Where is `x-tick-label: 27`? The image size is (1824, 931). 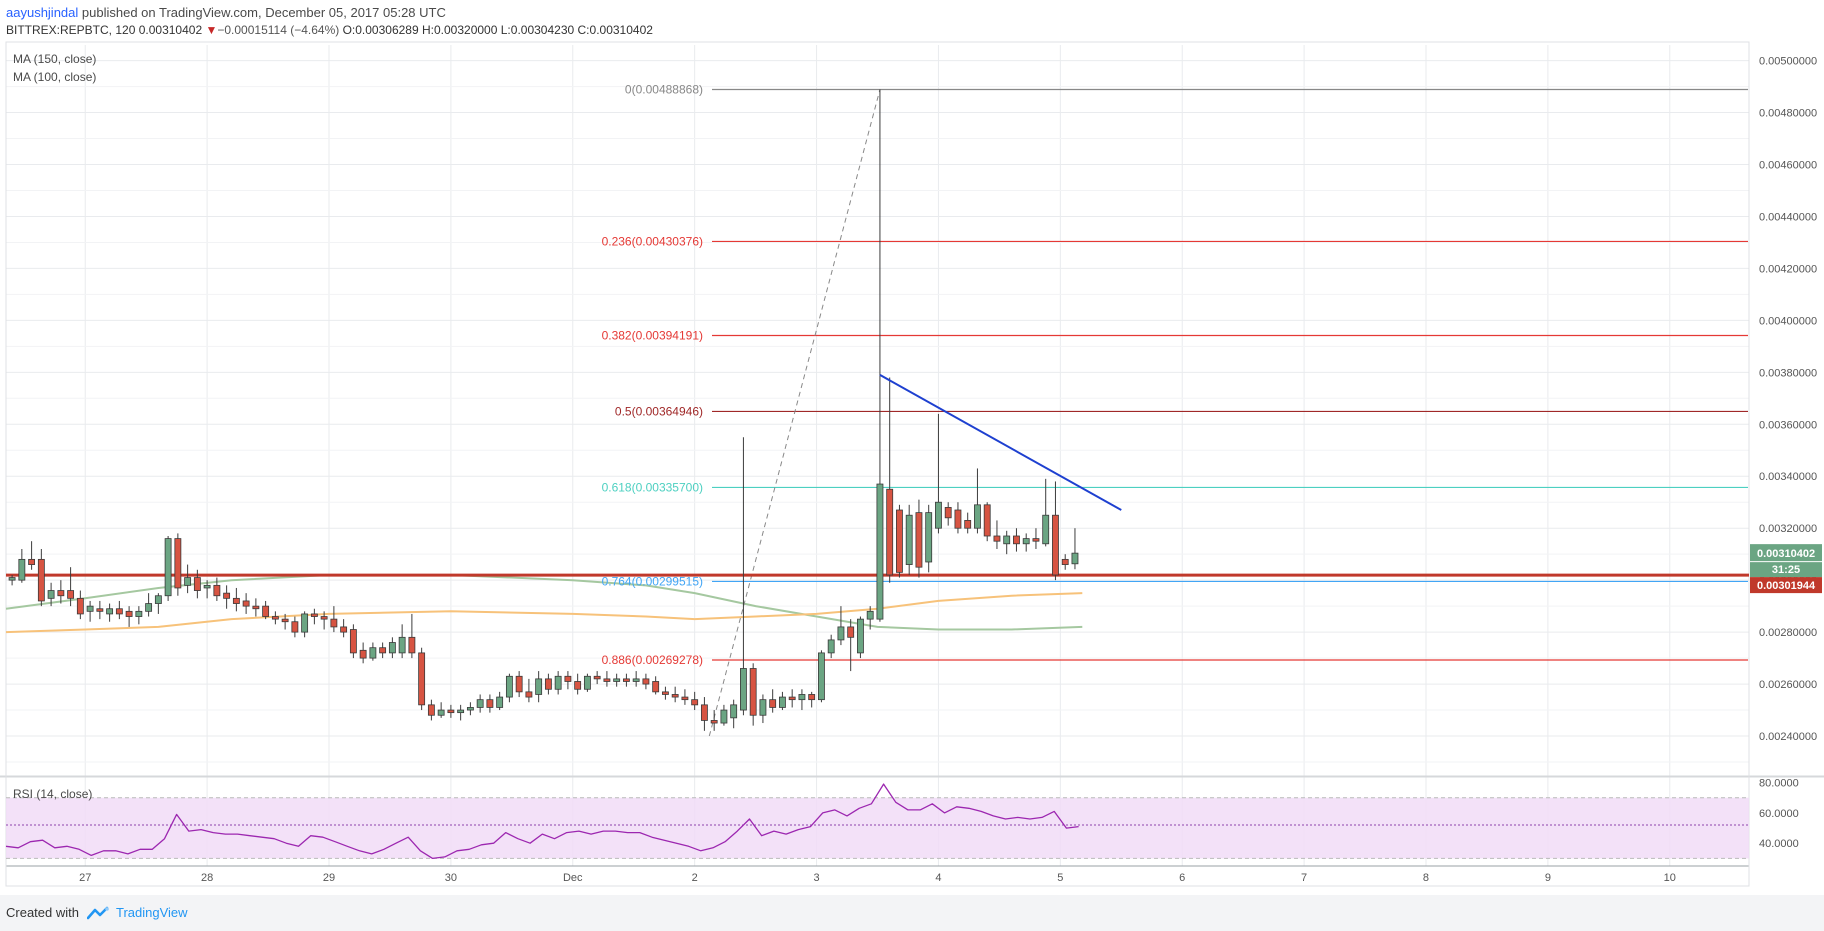
x-tick-label: 27 is located at coordinates (85, 878).